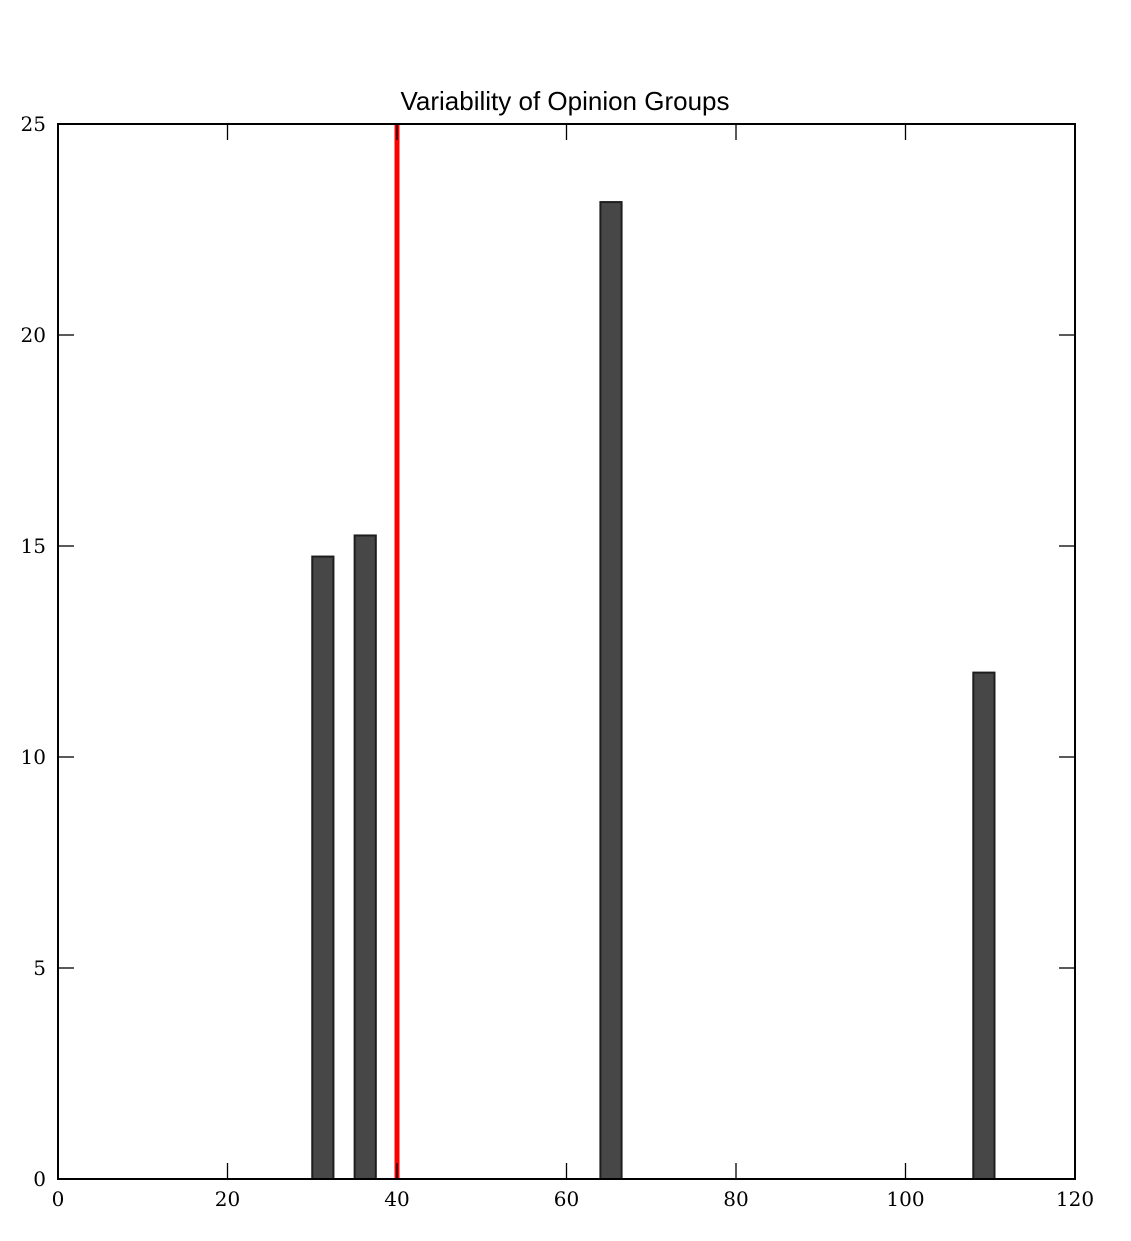  I want to click on x-tick-label-4: 80, so click(735, 1199).